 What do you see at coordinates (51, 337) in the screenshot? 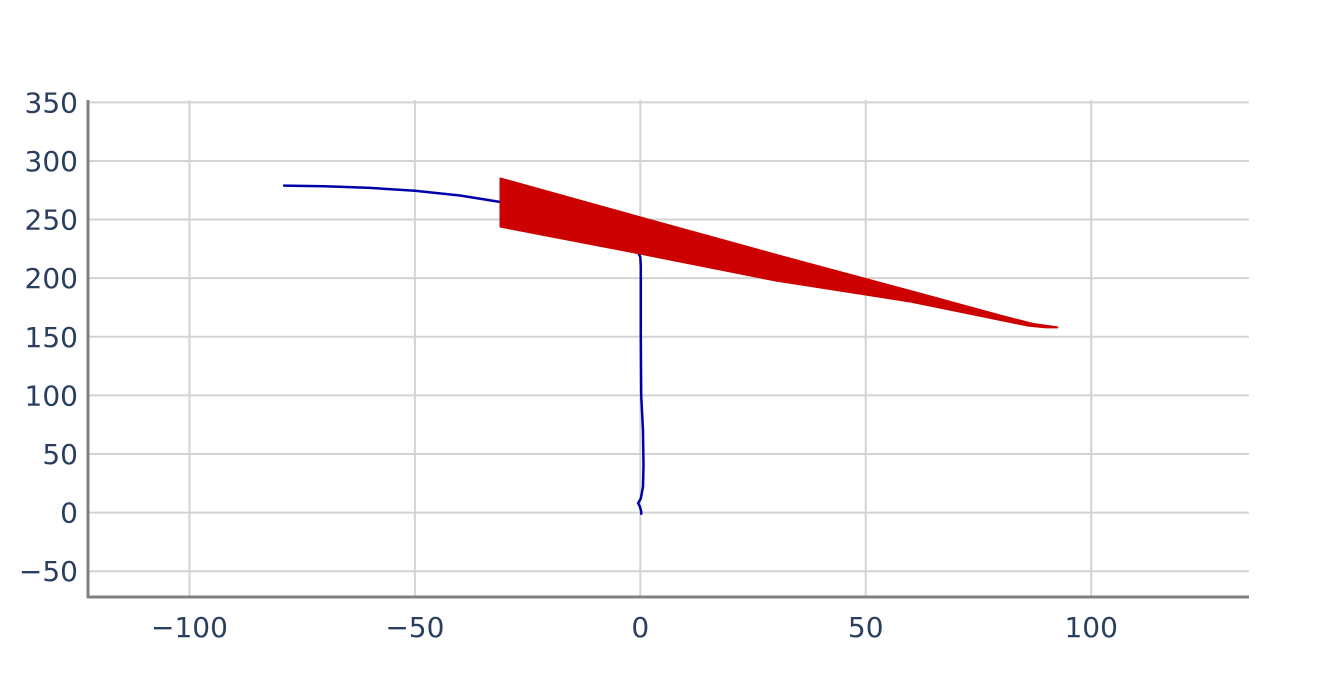
I see `y-tick-label: 150` at bounding box center [51, 337].